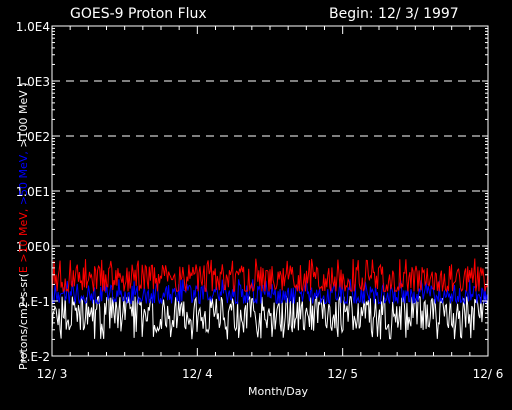 The width and height of the screenshot is (512, 410). What do you see at coordinates (23, 321) in the screenshot?
I see `y-axis-label-part-0: Protons/cm2-s-sr(` at bounding box center [23, 321].